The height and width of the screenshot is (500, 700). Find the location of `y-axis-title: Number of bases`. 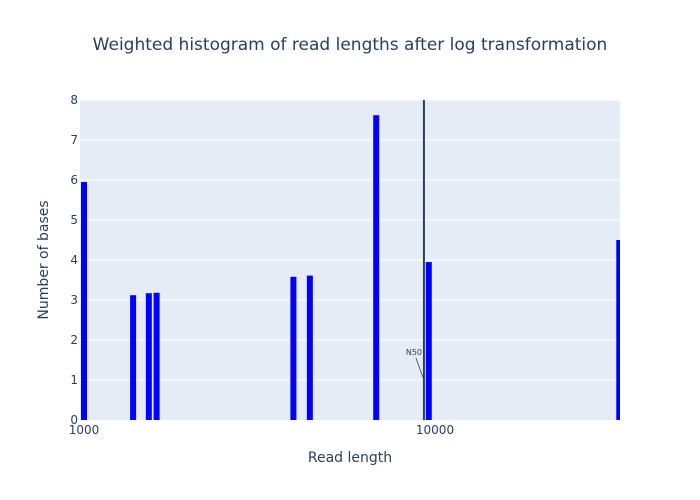

y-axis-title: Number of bases is located at coordinates (44, 259).